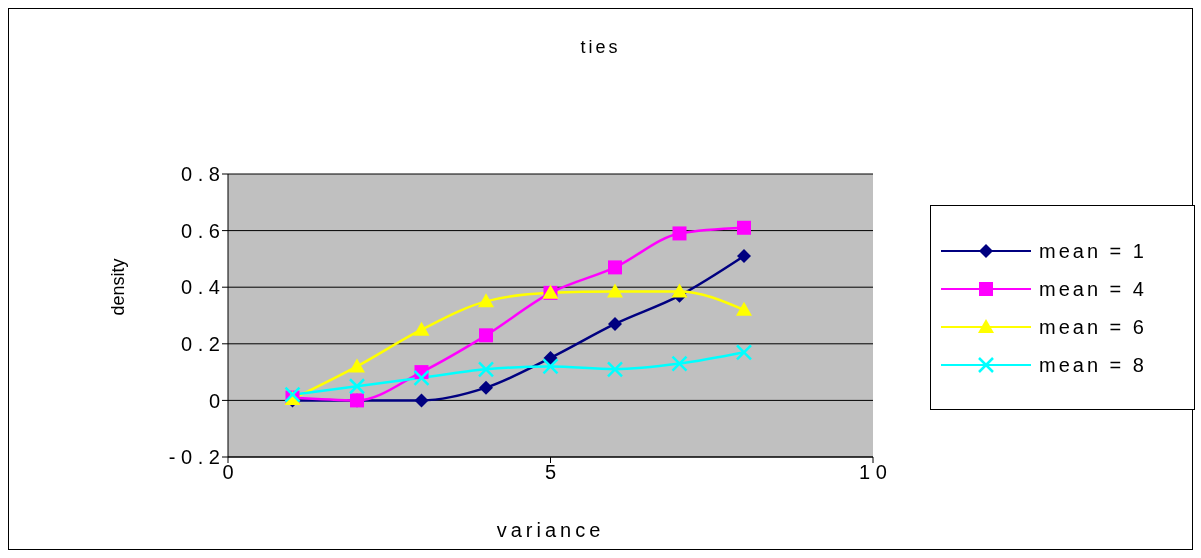  Describe the element at coordinates (1093, 251) in the screenshot. I see `legend-label: mean = 1` at that location.